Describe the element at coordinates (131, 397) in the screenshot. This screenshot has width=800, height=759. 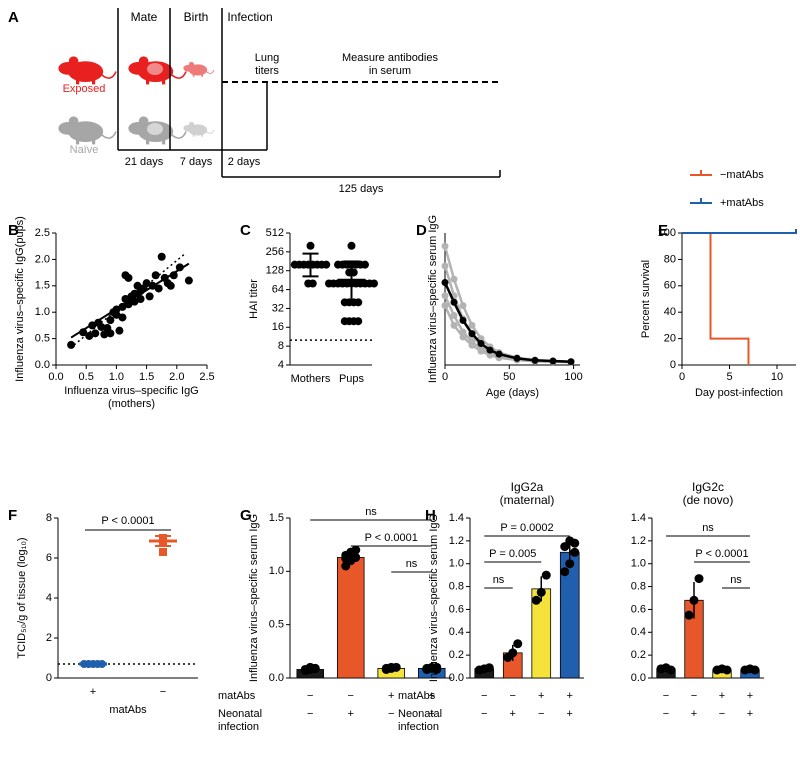
I see `x-axis-label: Influenza virus–specific IgG (mothers)` at that location.